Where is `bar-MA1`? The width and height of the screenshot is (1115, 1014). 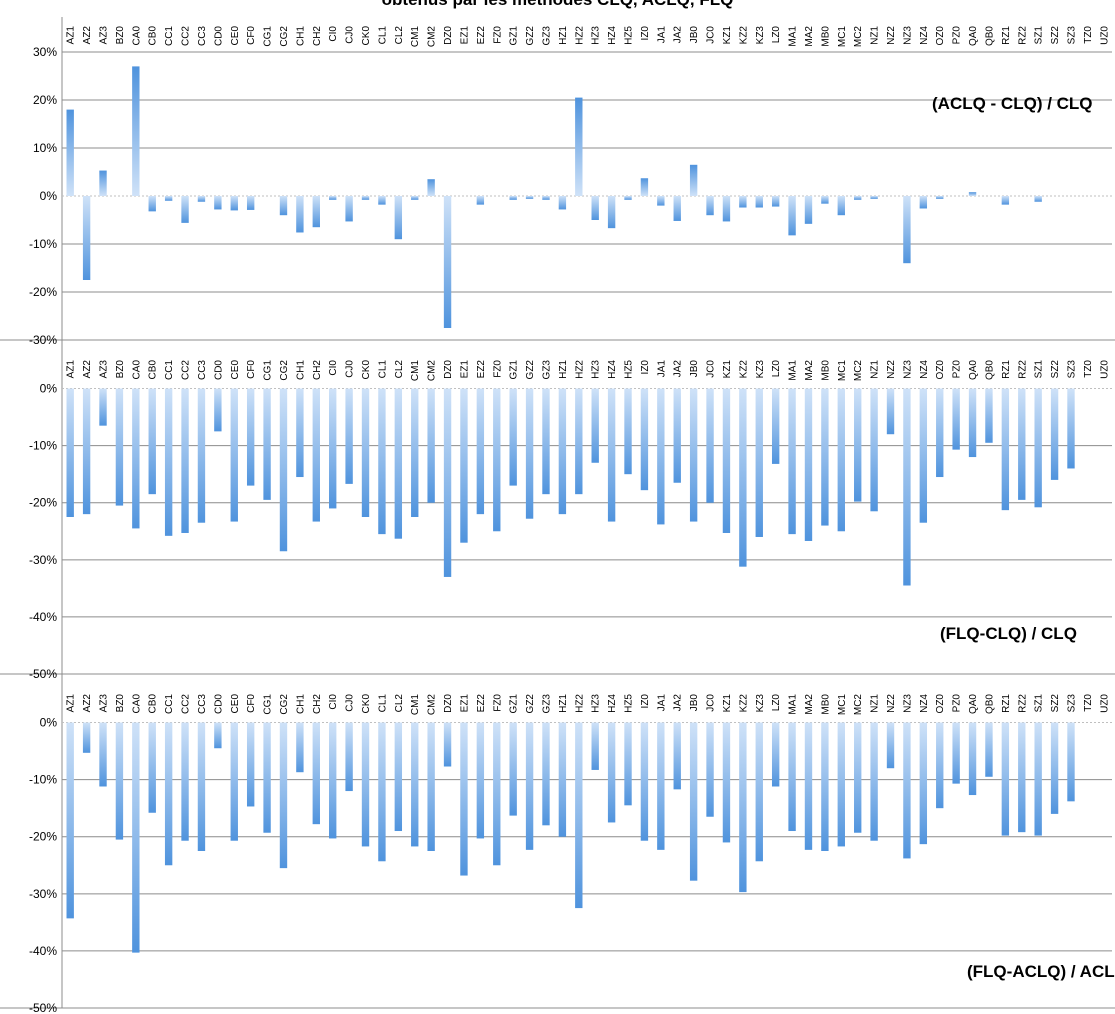
bar-MA1 is located at coordinates (792, 461).